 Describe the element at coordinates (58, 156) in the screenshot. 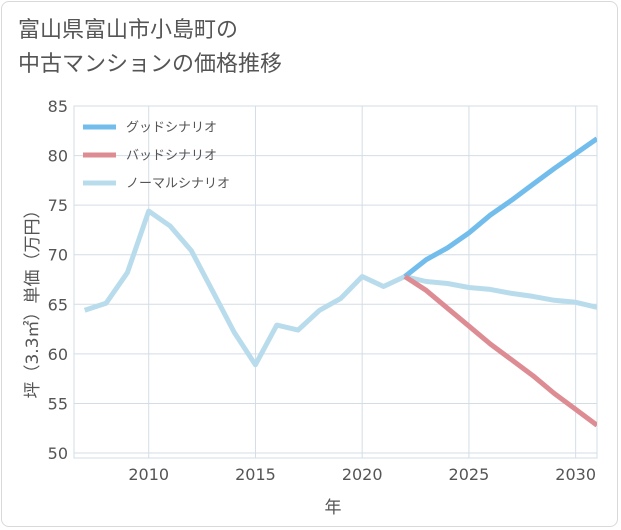

I see `y-tick-label: 80` at that location.